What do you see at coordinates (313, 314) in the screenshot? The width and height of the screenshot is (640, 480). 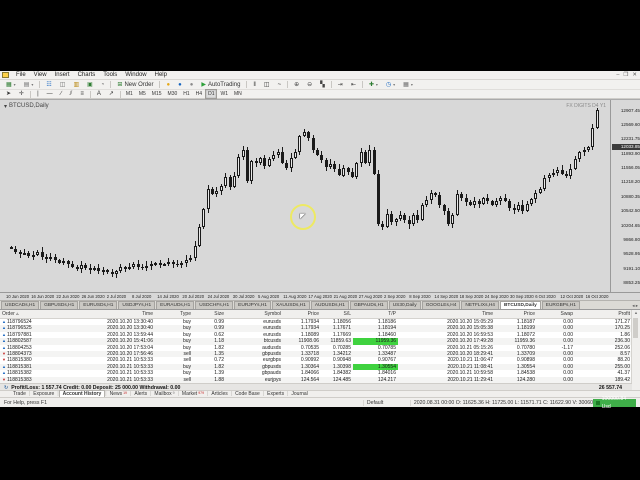 I see `column-header-price: Price` at bounding box center [313, 314].